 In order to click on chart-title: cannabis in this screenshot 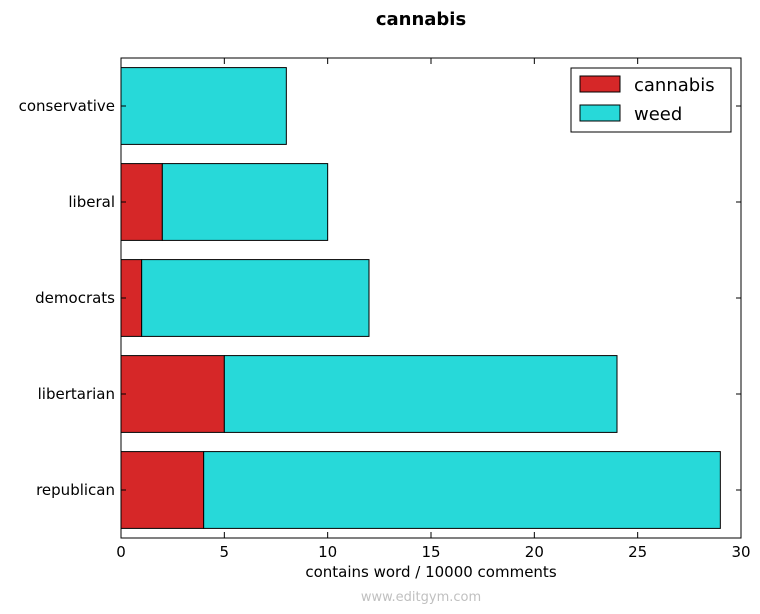, I will do `click(421, 19)`.